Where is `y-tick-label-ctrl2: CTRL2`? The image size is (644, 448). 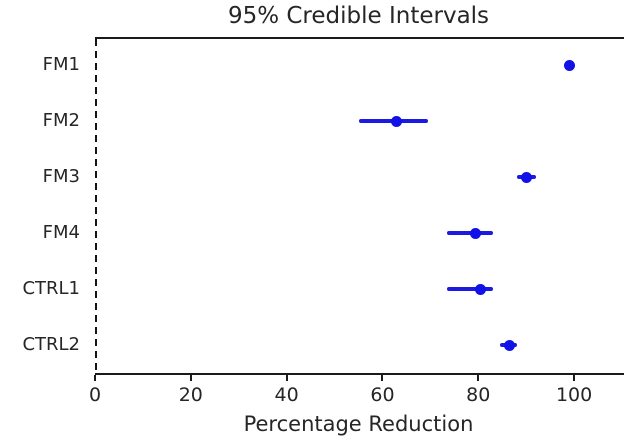 y-tick-label-ctrl2: CTRL2 is located at coordinates (51, 344).